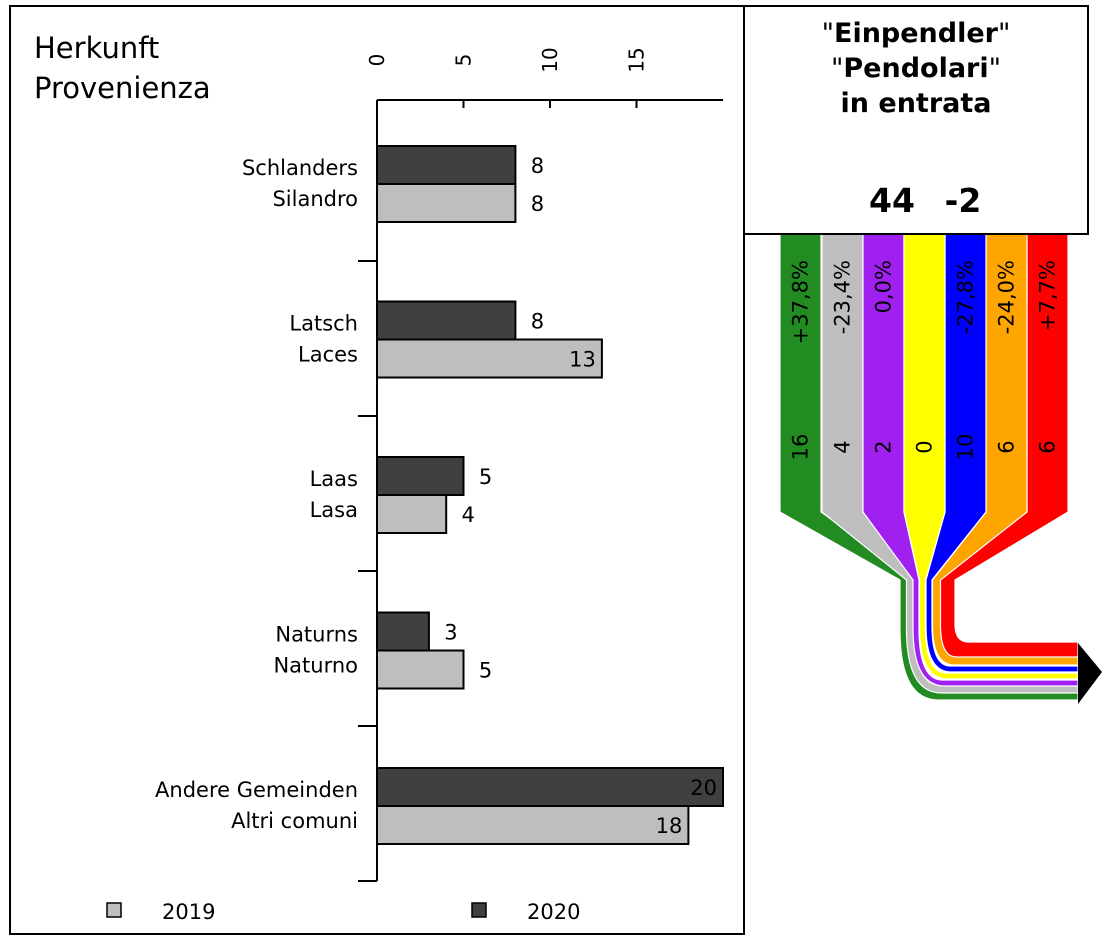  Describe the element at coordinates (316, 635) in the screenshot. I see `category-label-de: Naturns` at that location.